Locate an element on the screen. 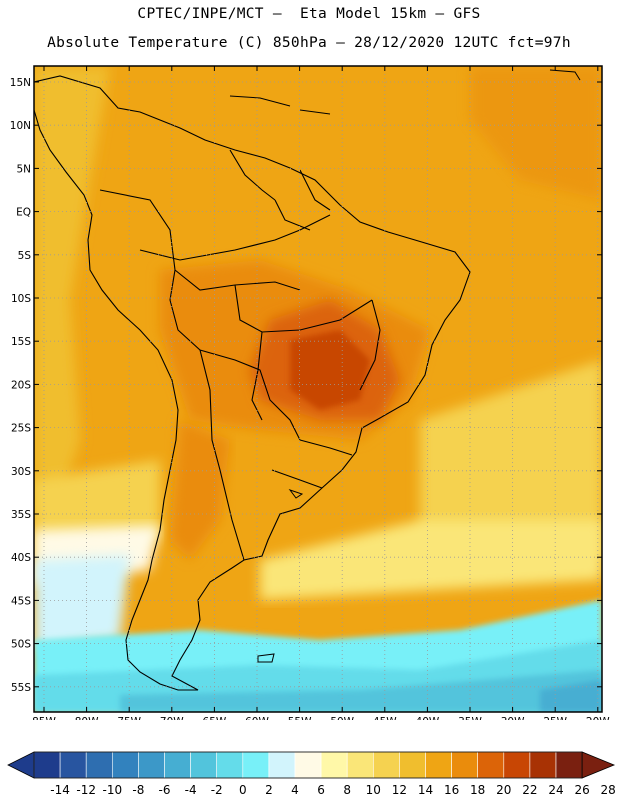 The image size is (618, 800). longitude-label: 70W is located at coordinates (172, 718).